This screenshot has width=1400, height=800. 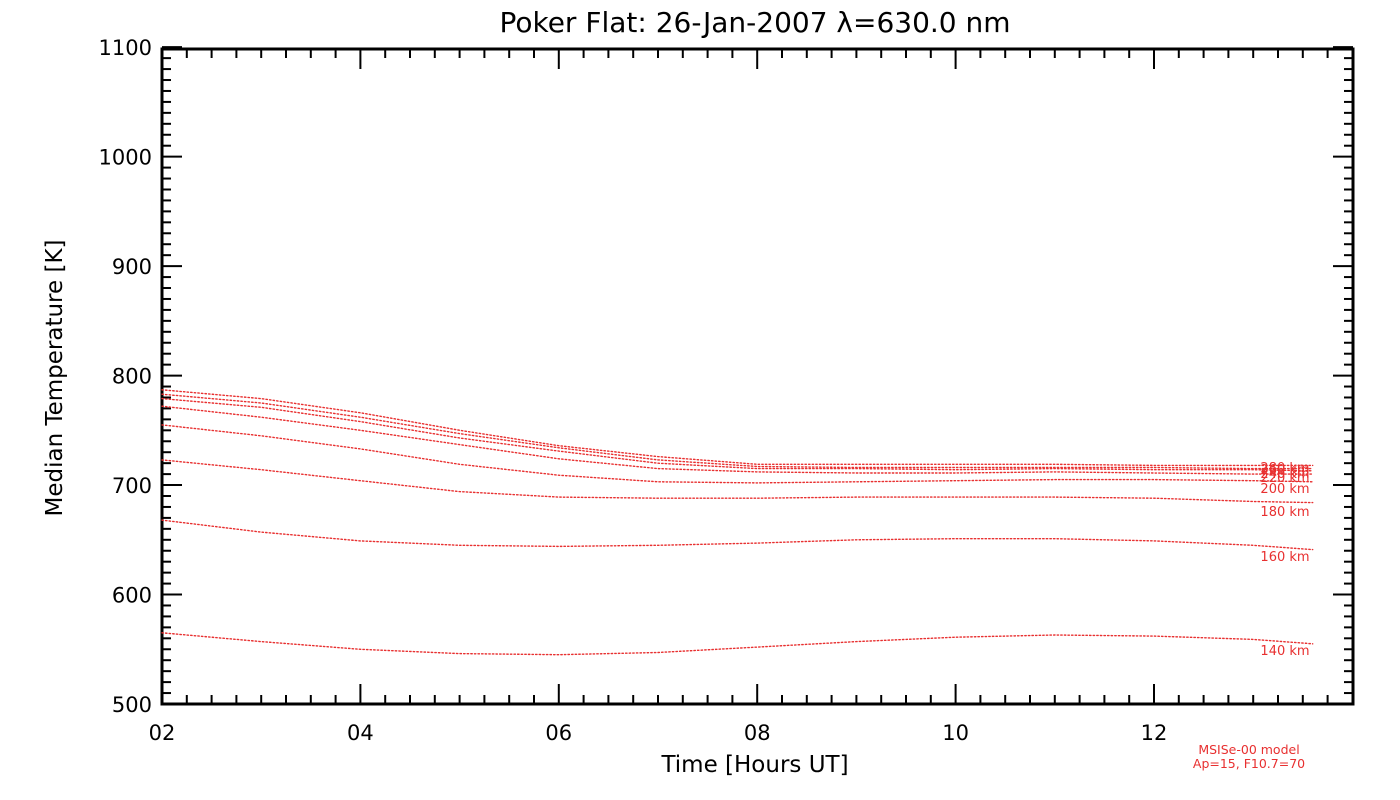 What do you see at coordinates (1249, 763) in the screenshot?
I see `parameters-note: Ap=15, F10.7=70` at bounding box center [1249, 763].